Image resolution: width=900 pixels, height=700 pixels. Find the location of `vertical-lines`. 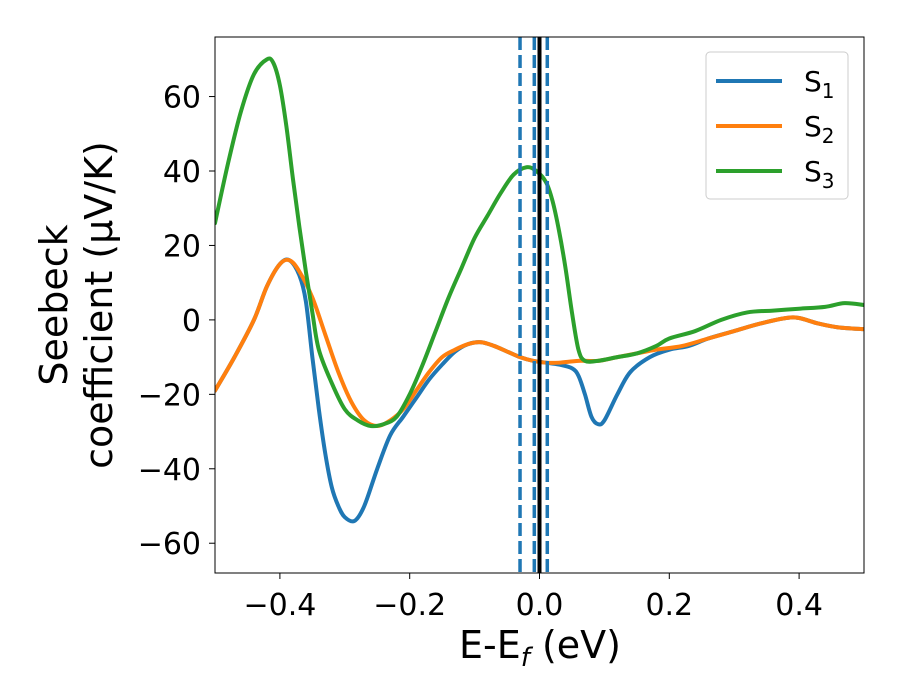

vertical-lines is located at coordinates (534, 305).